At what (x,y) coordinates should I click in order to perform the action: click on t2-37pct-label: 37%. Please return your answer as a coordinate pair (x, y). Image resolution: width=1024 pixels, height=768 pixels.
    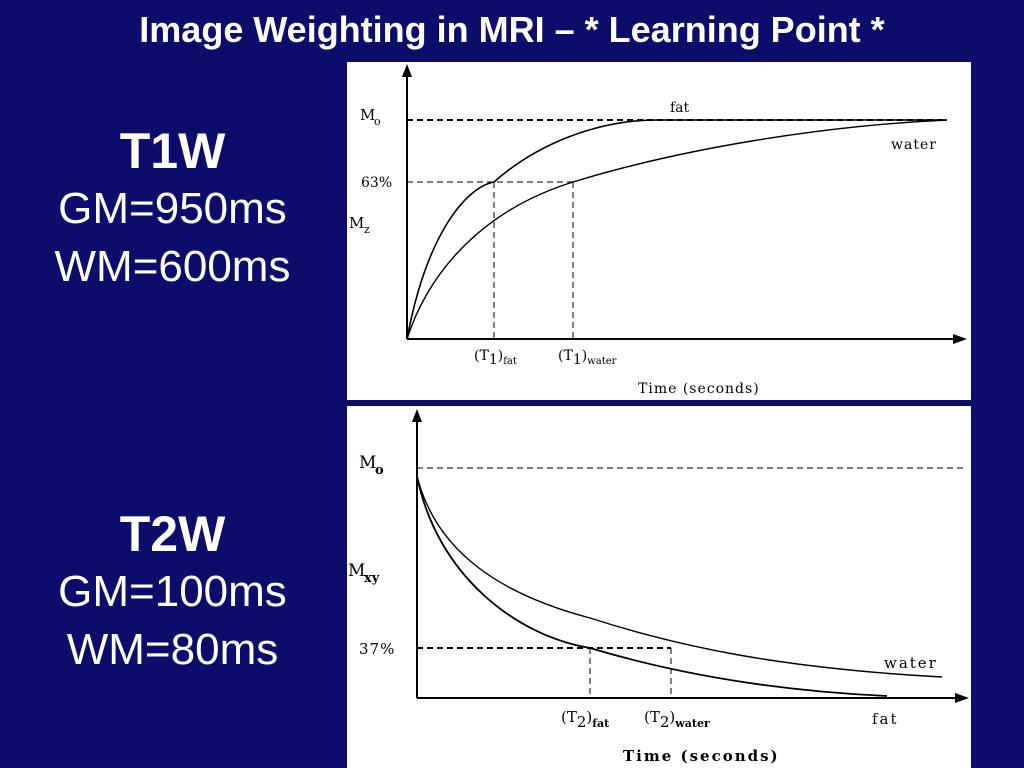
    Looking at the image, I should click on (377, 649).